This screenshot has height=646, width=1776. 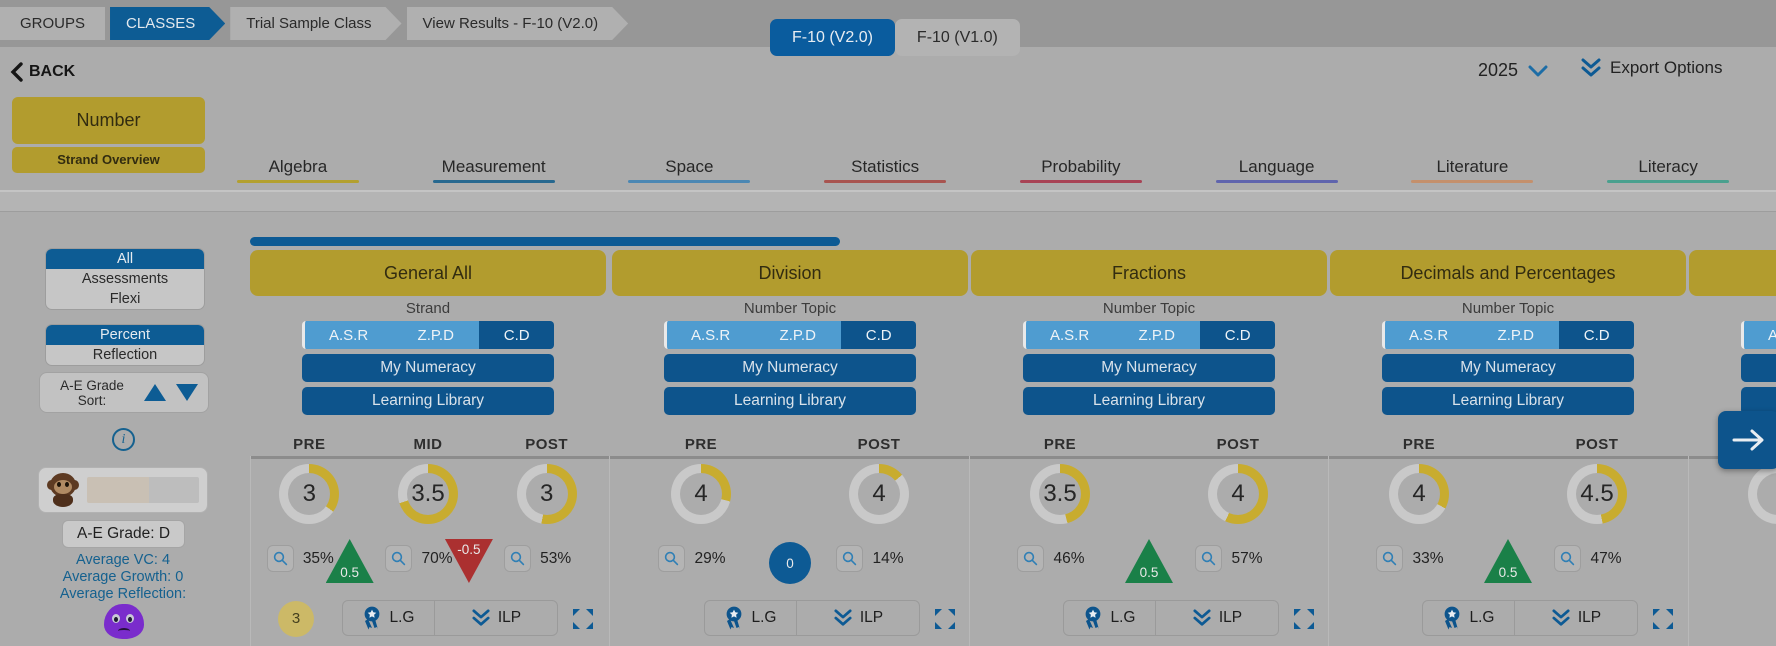 What do you see at coordinates (108, 120) in the screenshot?
I see `strand-number-button: Number` at bounding box center [108, 120].